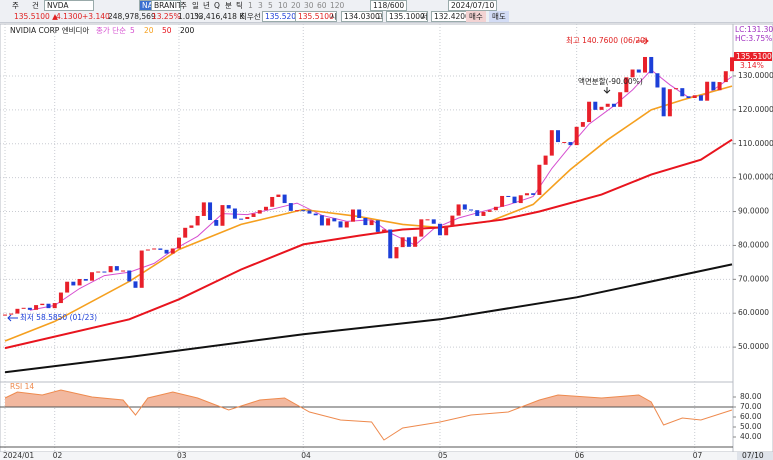 The height and width of the screenshot is (460, 773). What do you see at coordinates (167, 30) in the screenshot?
I see `legend-entry: 50` at bounding box center [167, 30].